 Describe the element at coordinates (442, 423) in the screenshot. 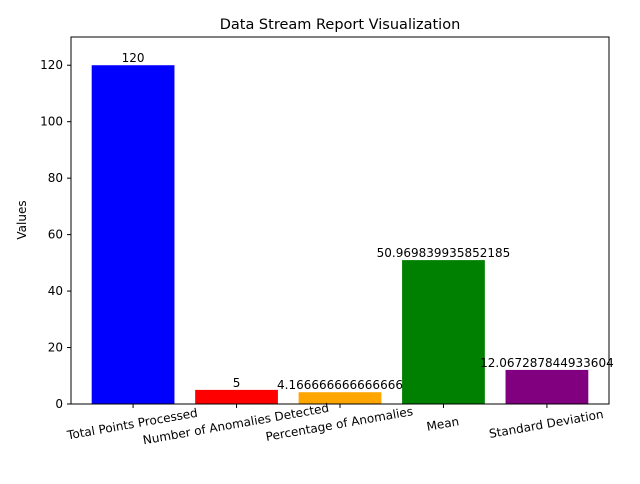

I see `x-tick-label-4: Mean` at that location.